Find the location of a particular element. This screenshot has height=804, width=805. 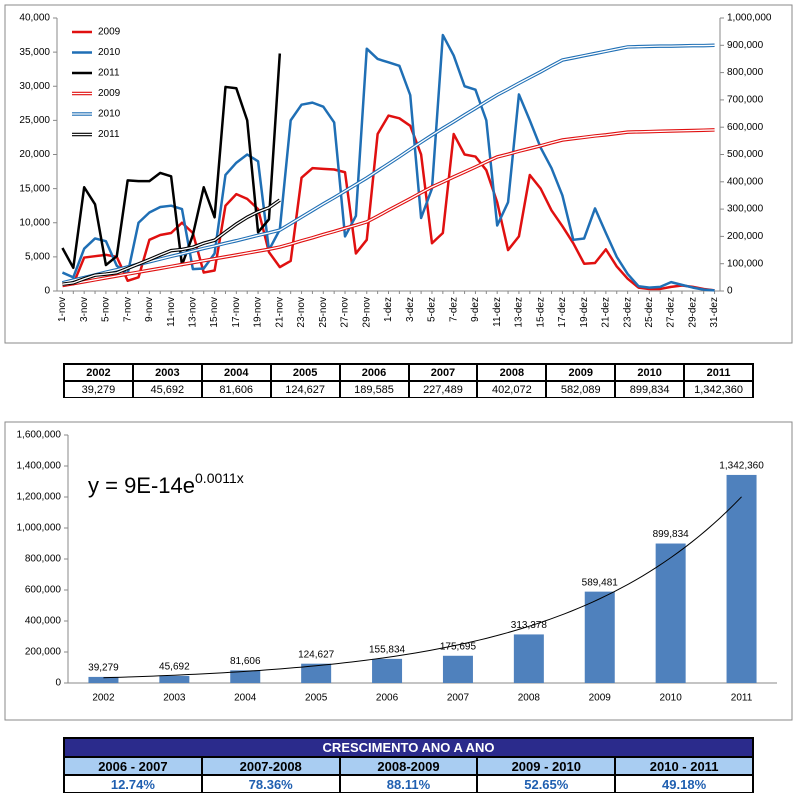

header-cell: 2011 is located at coordinates (718, 372).